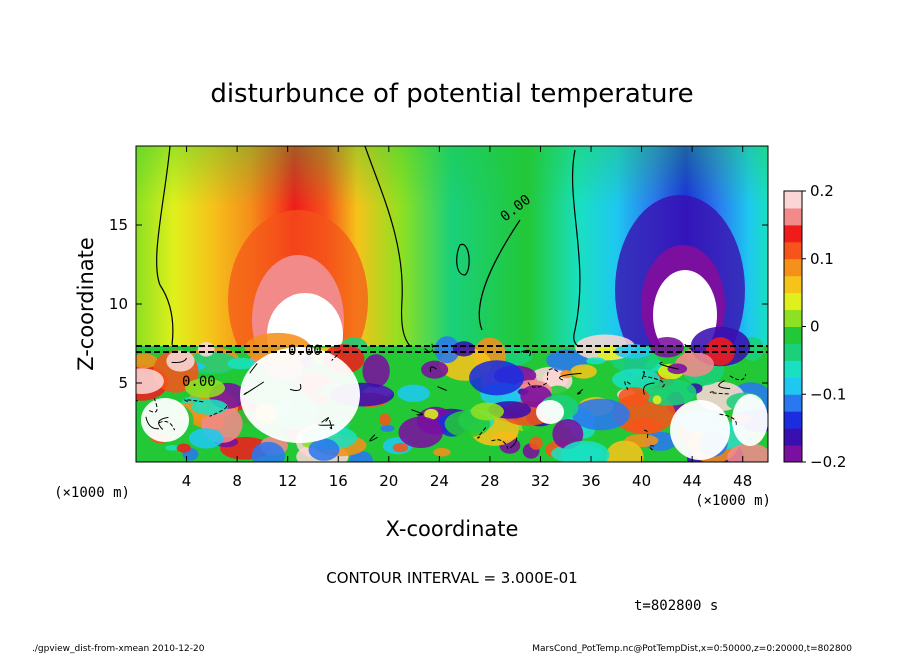 The image size is (904, 654). Describe the element at coordinates (452, 394) in the screenshot. I see `turbulent-layer` at that location.